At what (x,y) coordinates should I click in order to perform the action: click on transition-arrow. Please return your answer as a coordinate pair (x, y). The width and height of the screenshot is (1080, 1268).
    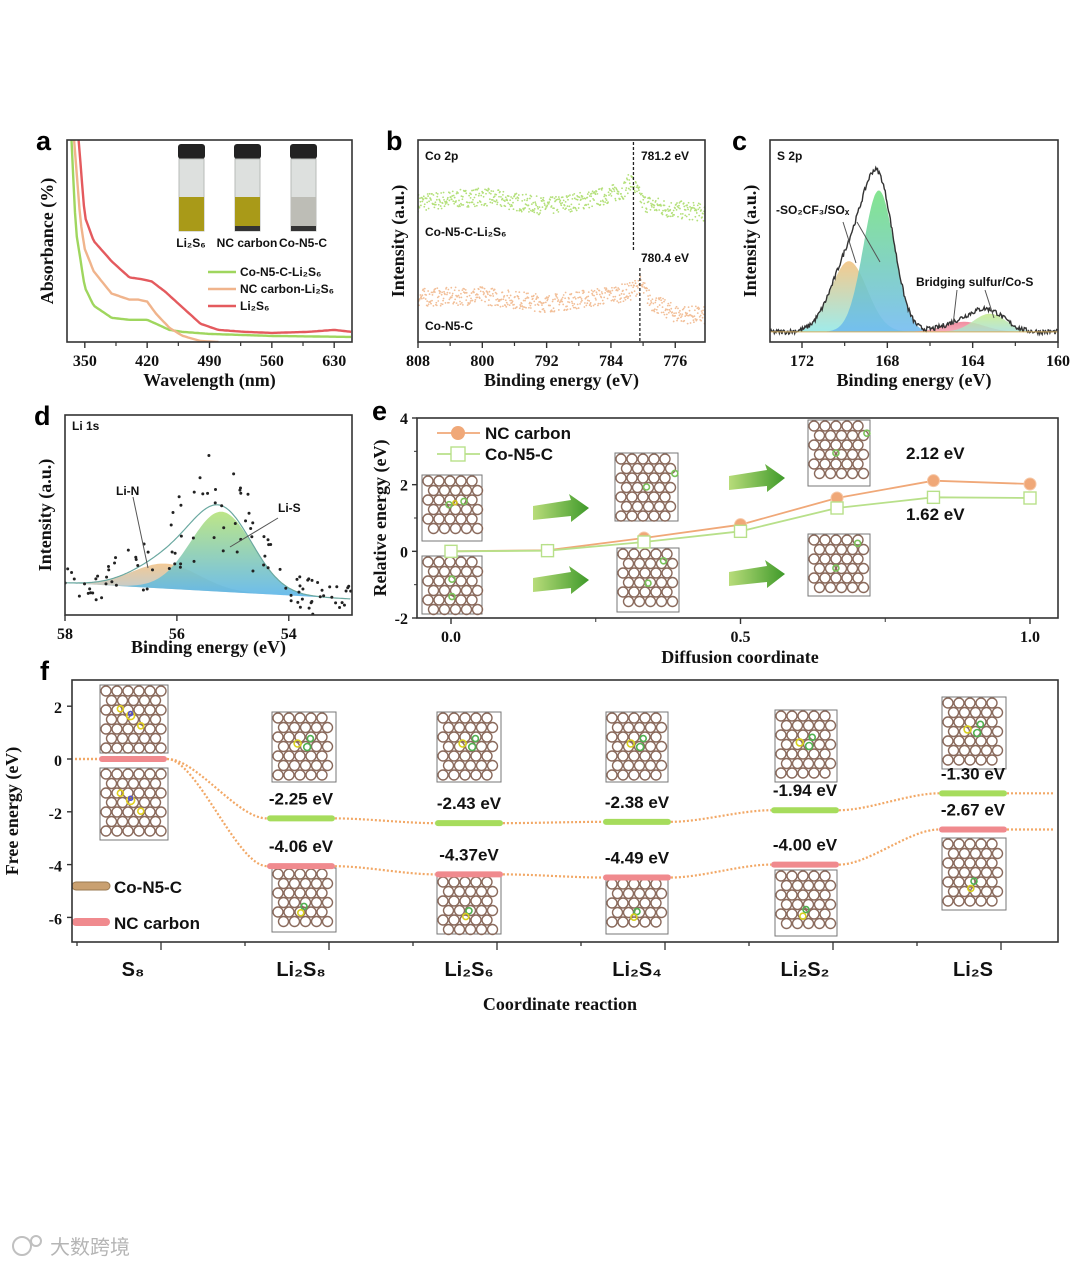
    Looking at the image, I should click on (561, 508).